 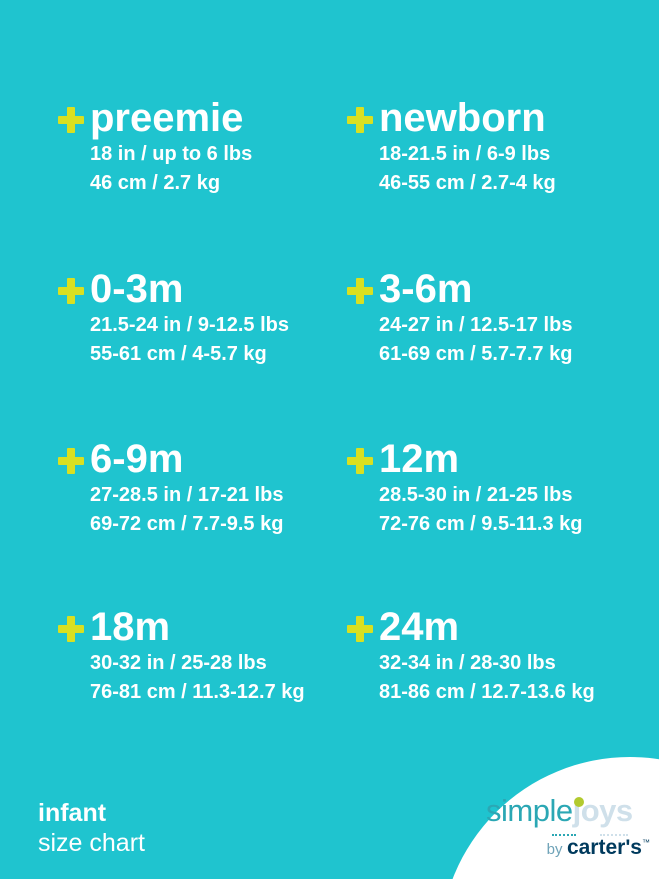 What do you see at coordinates (178, 663) in the screenshot?
I see `size-imperial: 30-32 in / 25-28 lbs` at bounding box center [178, 663].